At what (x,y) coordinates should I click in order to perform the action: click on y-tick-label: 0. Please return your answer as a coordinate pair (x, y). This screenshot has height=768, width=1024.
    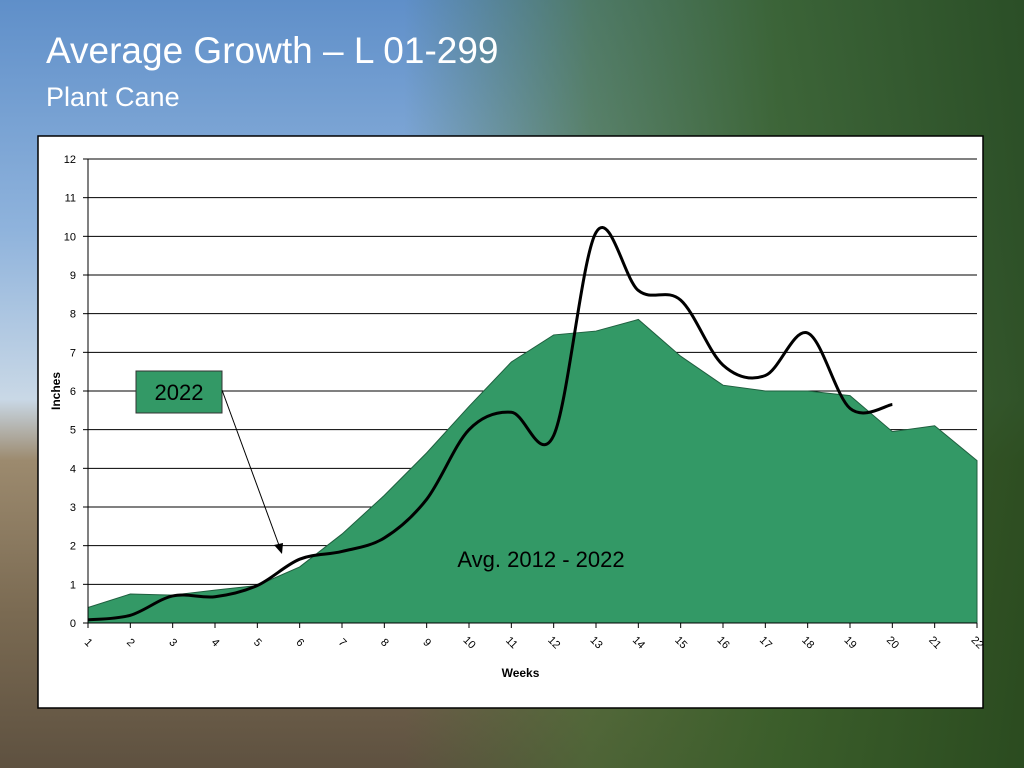
    Looking at the image, I should click on (73, 624).